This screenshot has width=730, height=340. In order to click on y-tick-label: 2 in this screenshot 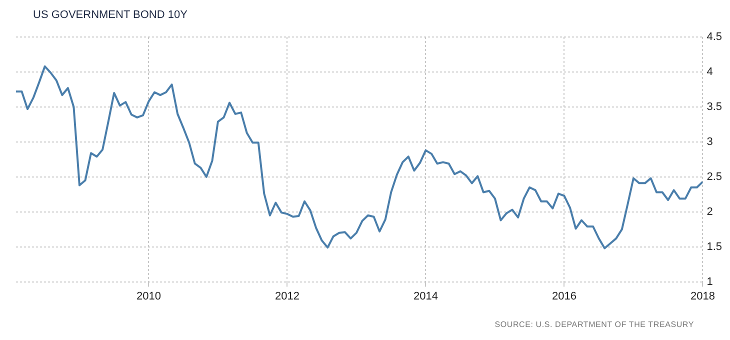, I will do `click(709, 212)`.